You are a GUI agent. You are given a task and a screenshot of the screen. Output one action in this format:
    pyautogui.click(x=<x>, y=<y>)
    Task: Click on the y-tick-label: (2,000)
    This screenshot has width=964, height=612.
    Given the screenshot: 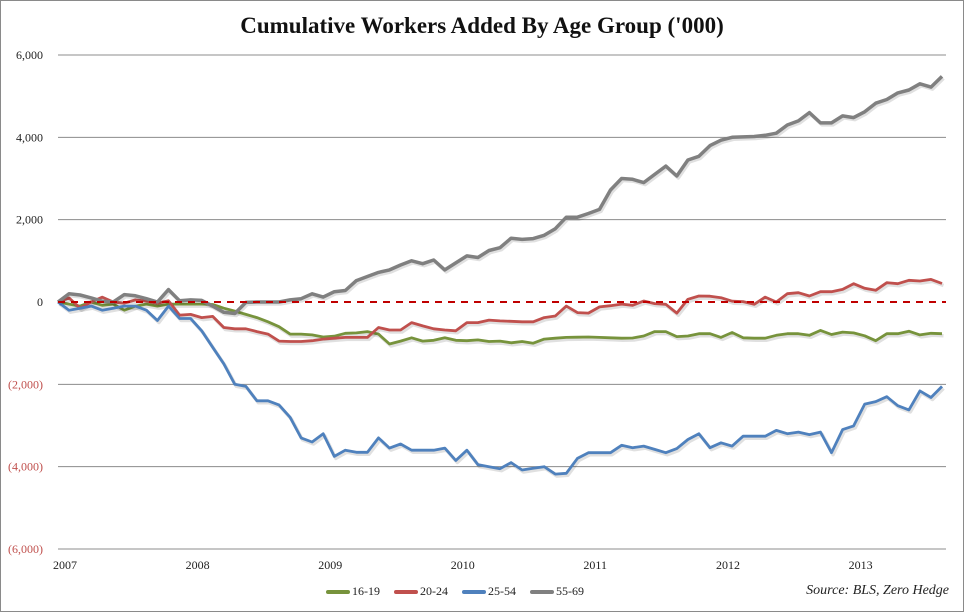 What is the action you would take?
    pyautogui.click(x=25, y=384)
    